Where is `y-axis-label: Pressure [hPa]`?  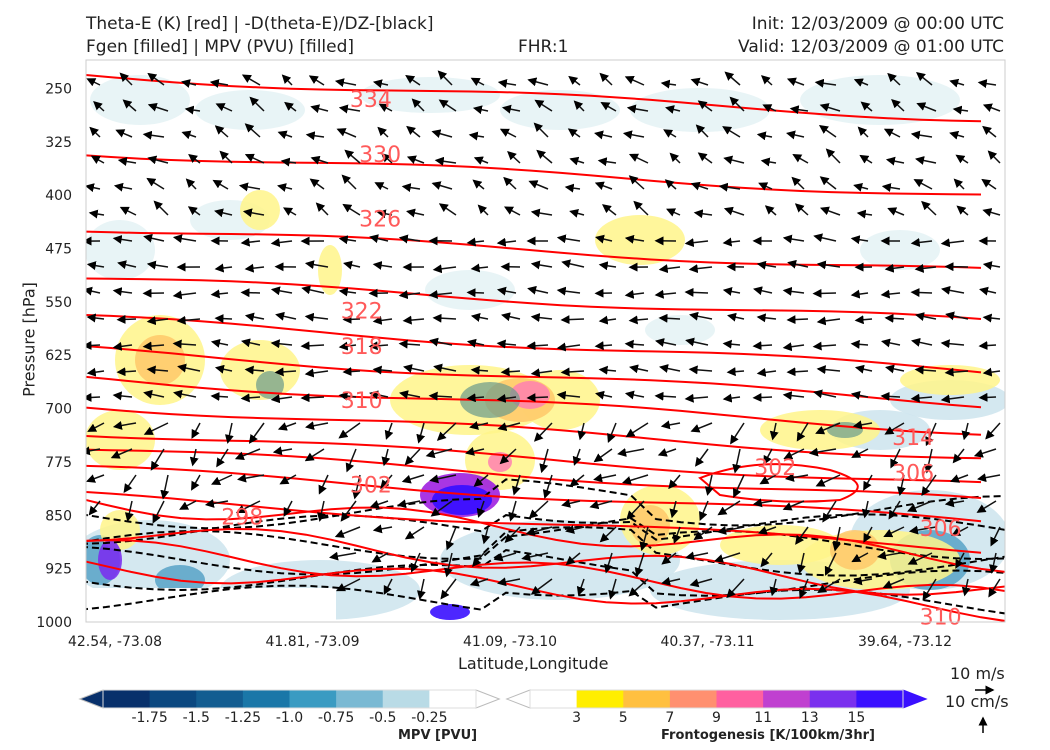 y-axis-label: Pressure [hPa] is located at coordinates (29, 339).